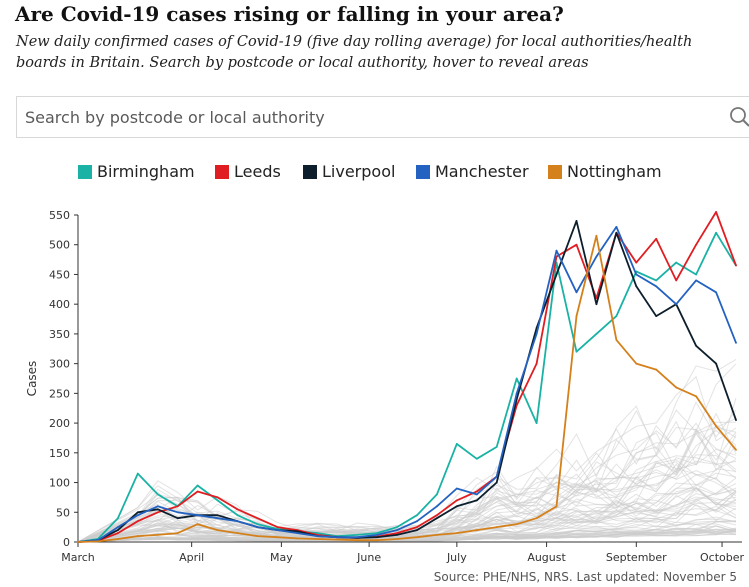 The height and width of the screenshot is (587, 749). I want to click on search-box, so click(382, 117).